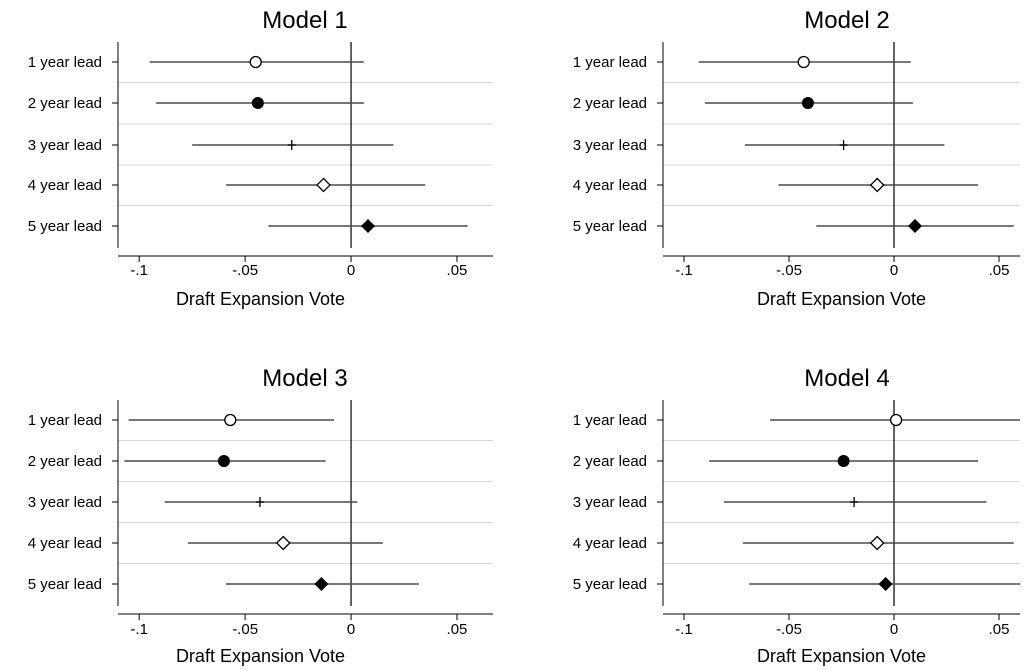  What do you see at coordinates (304, 20) in the screenshot?
I see `chart-title: Model 1` at bounding box center [304, 20].